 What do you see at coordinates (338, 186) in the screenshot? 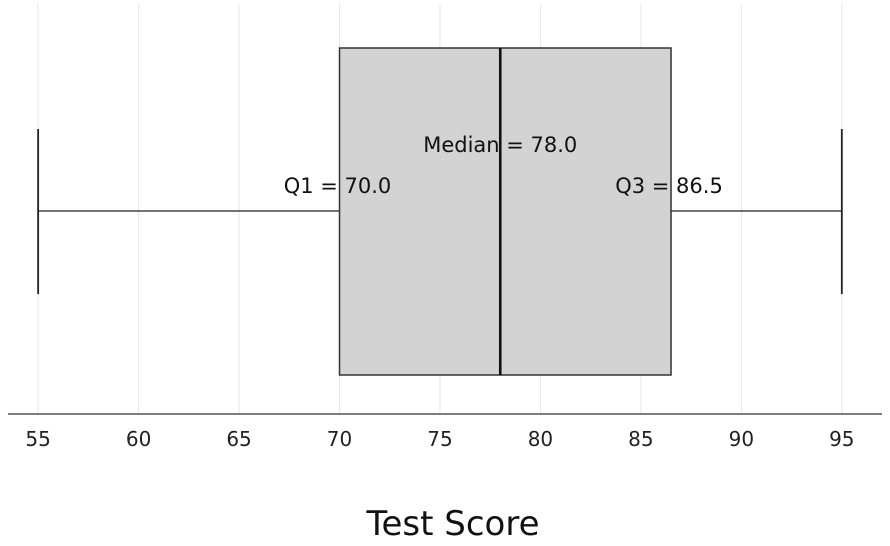
I see `annotation-q1: Q1 = 70.0` at bounding box center [338, 186].